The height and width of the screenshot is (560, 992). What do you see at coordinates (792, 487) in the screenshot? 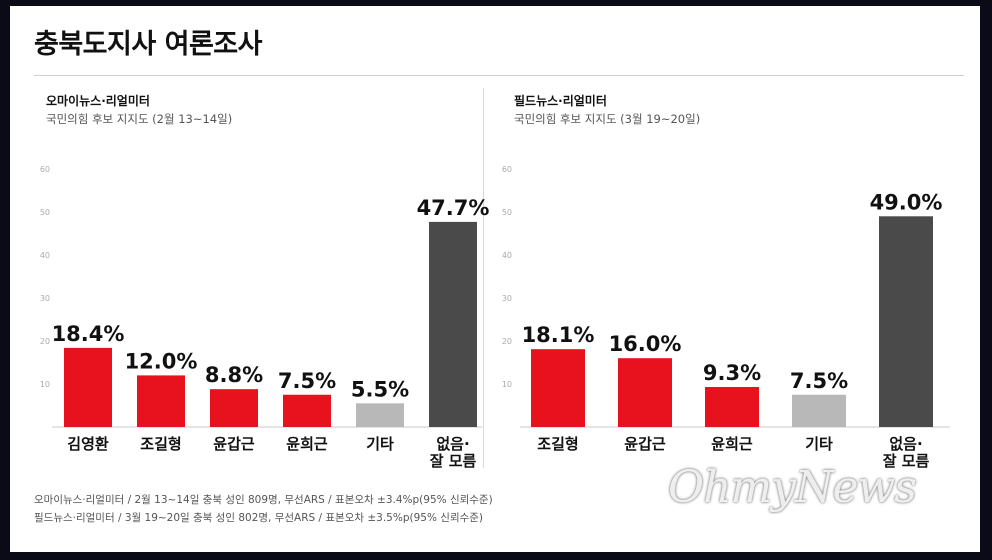
I see `ohmynews-watermark: OhmyNews` at bounding box center [792, 487].